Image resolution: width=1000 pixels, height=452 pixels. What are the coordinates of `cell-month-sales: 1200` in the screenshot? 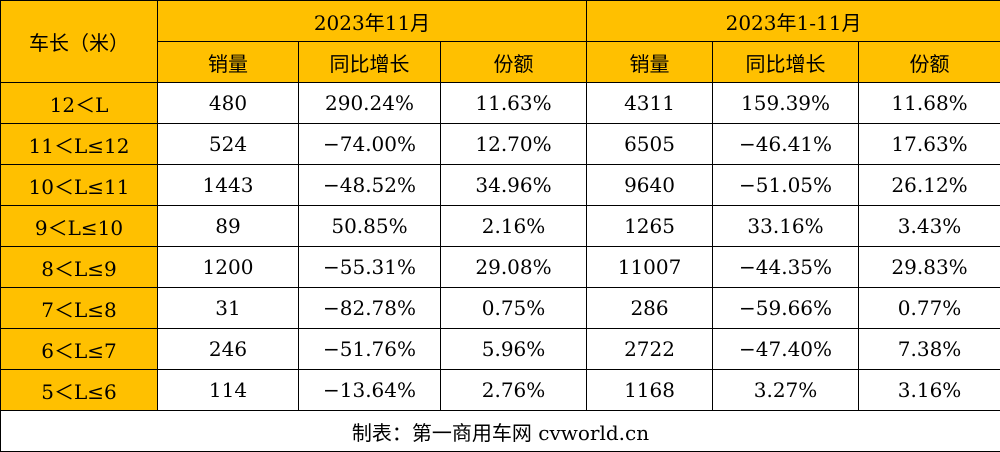 It's located at (228, 267).